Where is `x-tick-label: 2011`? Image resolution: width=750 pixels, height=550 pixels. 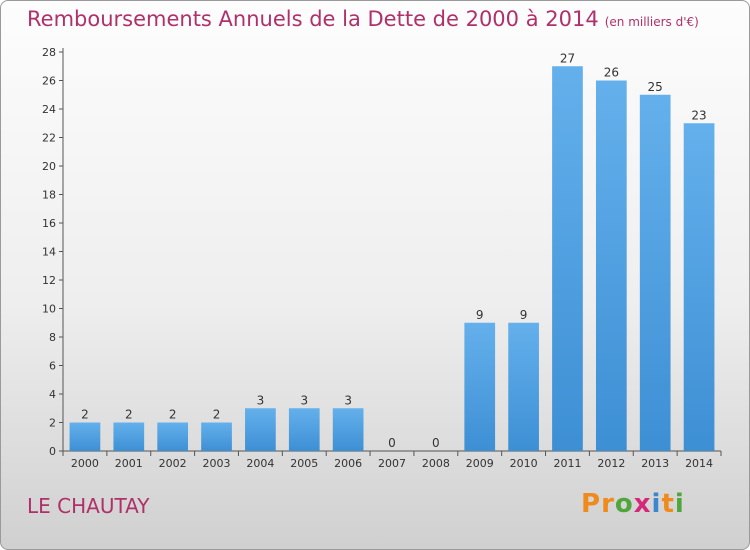
x-tick-label: 2011 is located at coordinates (567, 463).